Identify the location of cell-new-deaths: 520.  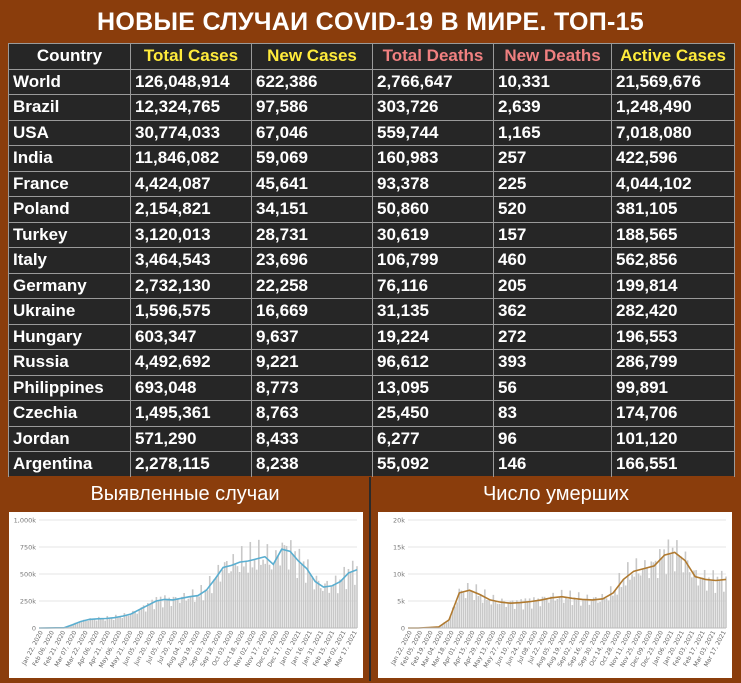
(553, 210).